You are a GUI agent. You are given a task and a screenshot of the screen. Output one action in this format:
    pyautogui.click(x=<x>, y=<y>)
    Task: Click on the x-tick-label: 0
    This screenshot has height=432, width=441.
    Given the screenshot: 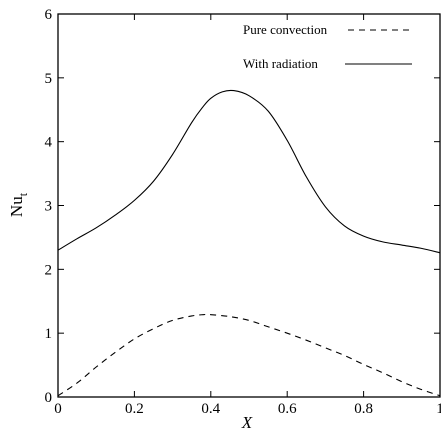 What is the action you would take?
    pyautogui.click(x=58, y=409)
    